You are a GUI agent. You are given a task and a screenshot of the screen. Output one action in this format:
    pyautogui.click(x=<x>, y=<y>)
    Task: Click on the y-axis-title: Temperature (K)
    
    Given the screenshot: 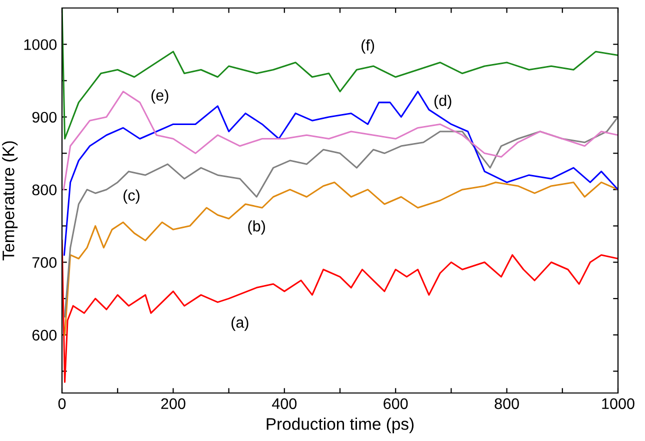 What is the action you would take?
    pyautogui.click(x=10, y=200)
    